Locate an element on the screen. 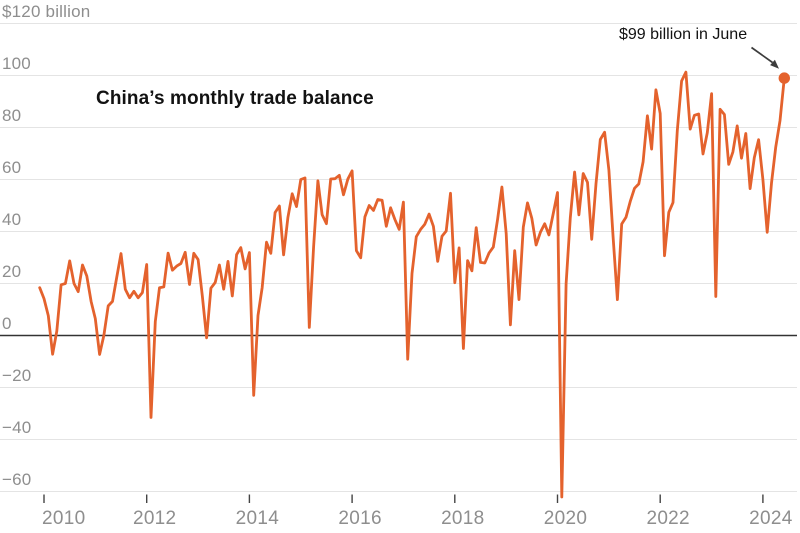 Image resolution: width=800 pixels, height=533 pixels. annotation-arrowhead-icon is located at coordinates (774, 64).